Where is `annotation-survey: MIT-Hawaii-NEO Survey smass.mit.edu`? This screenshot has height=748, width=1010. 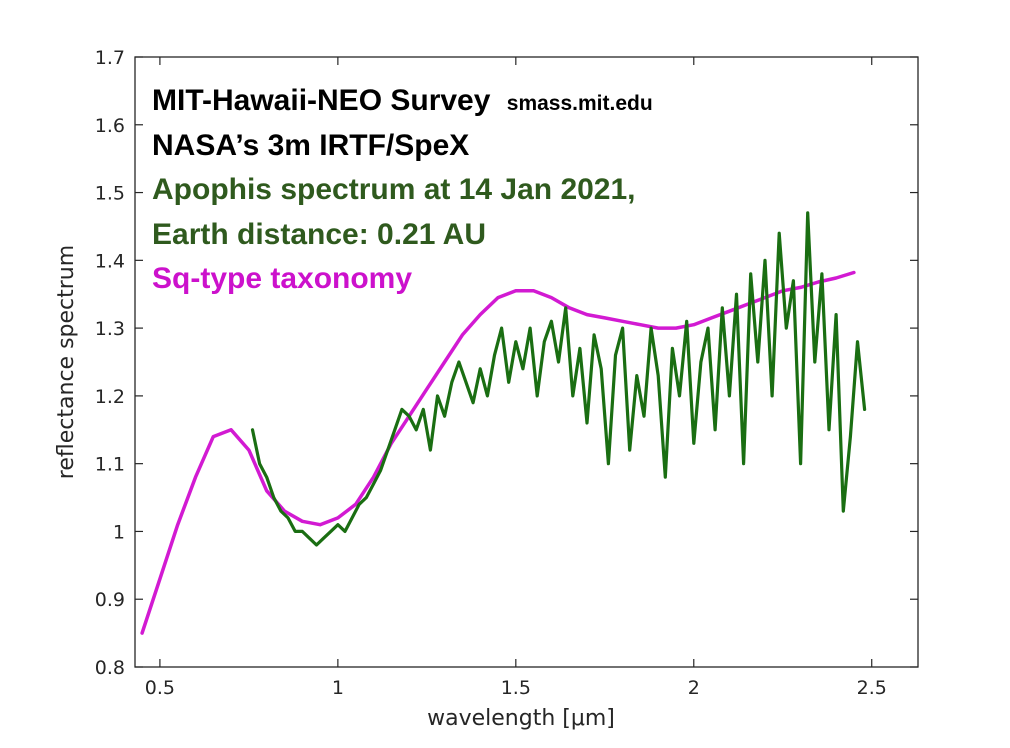 annotation-survey: MIT-Hawaii-NEO Survey smass.mit.edu is located at coordinates (402, 100).